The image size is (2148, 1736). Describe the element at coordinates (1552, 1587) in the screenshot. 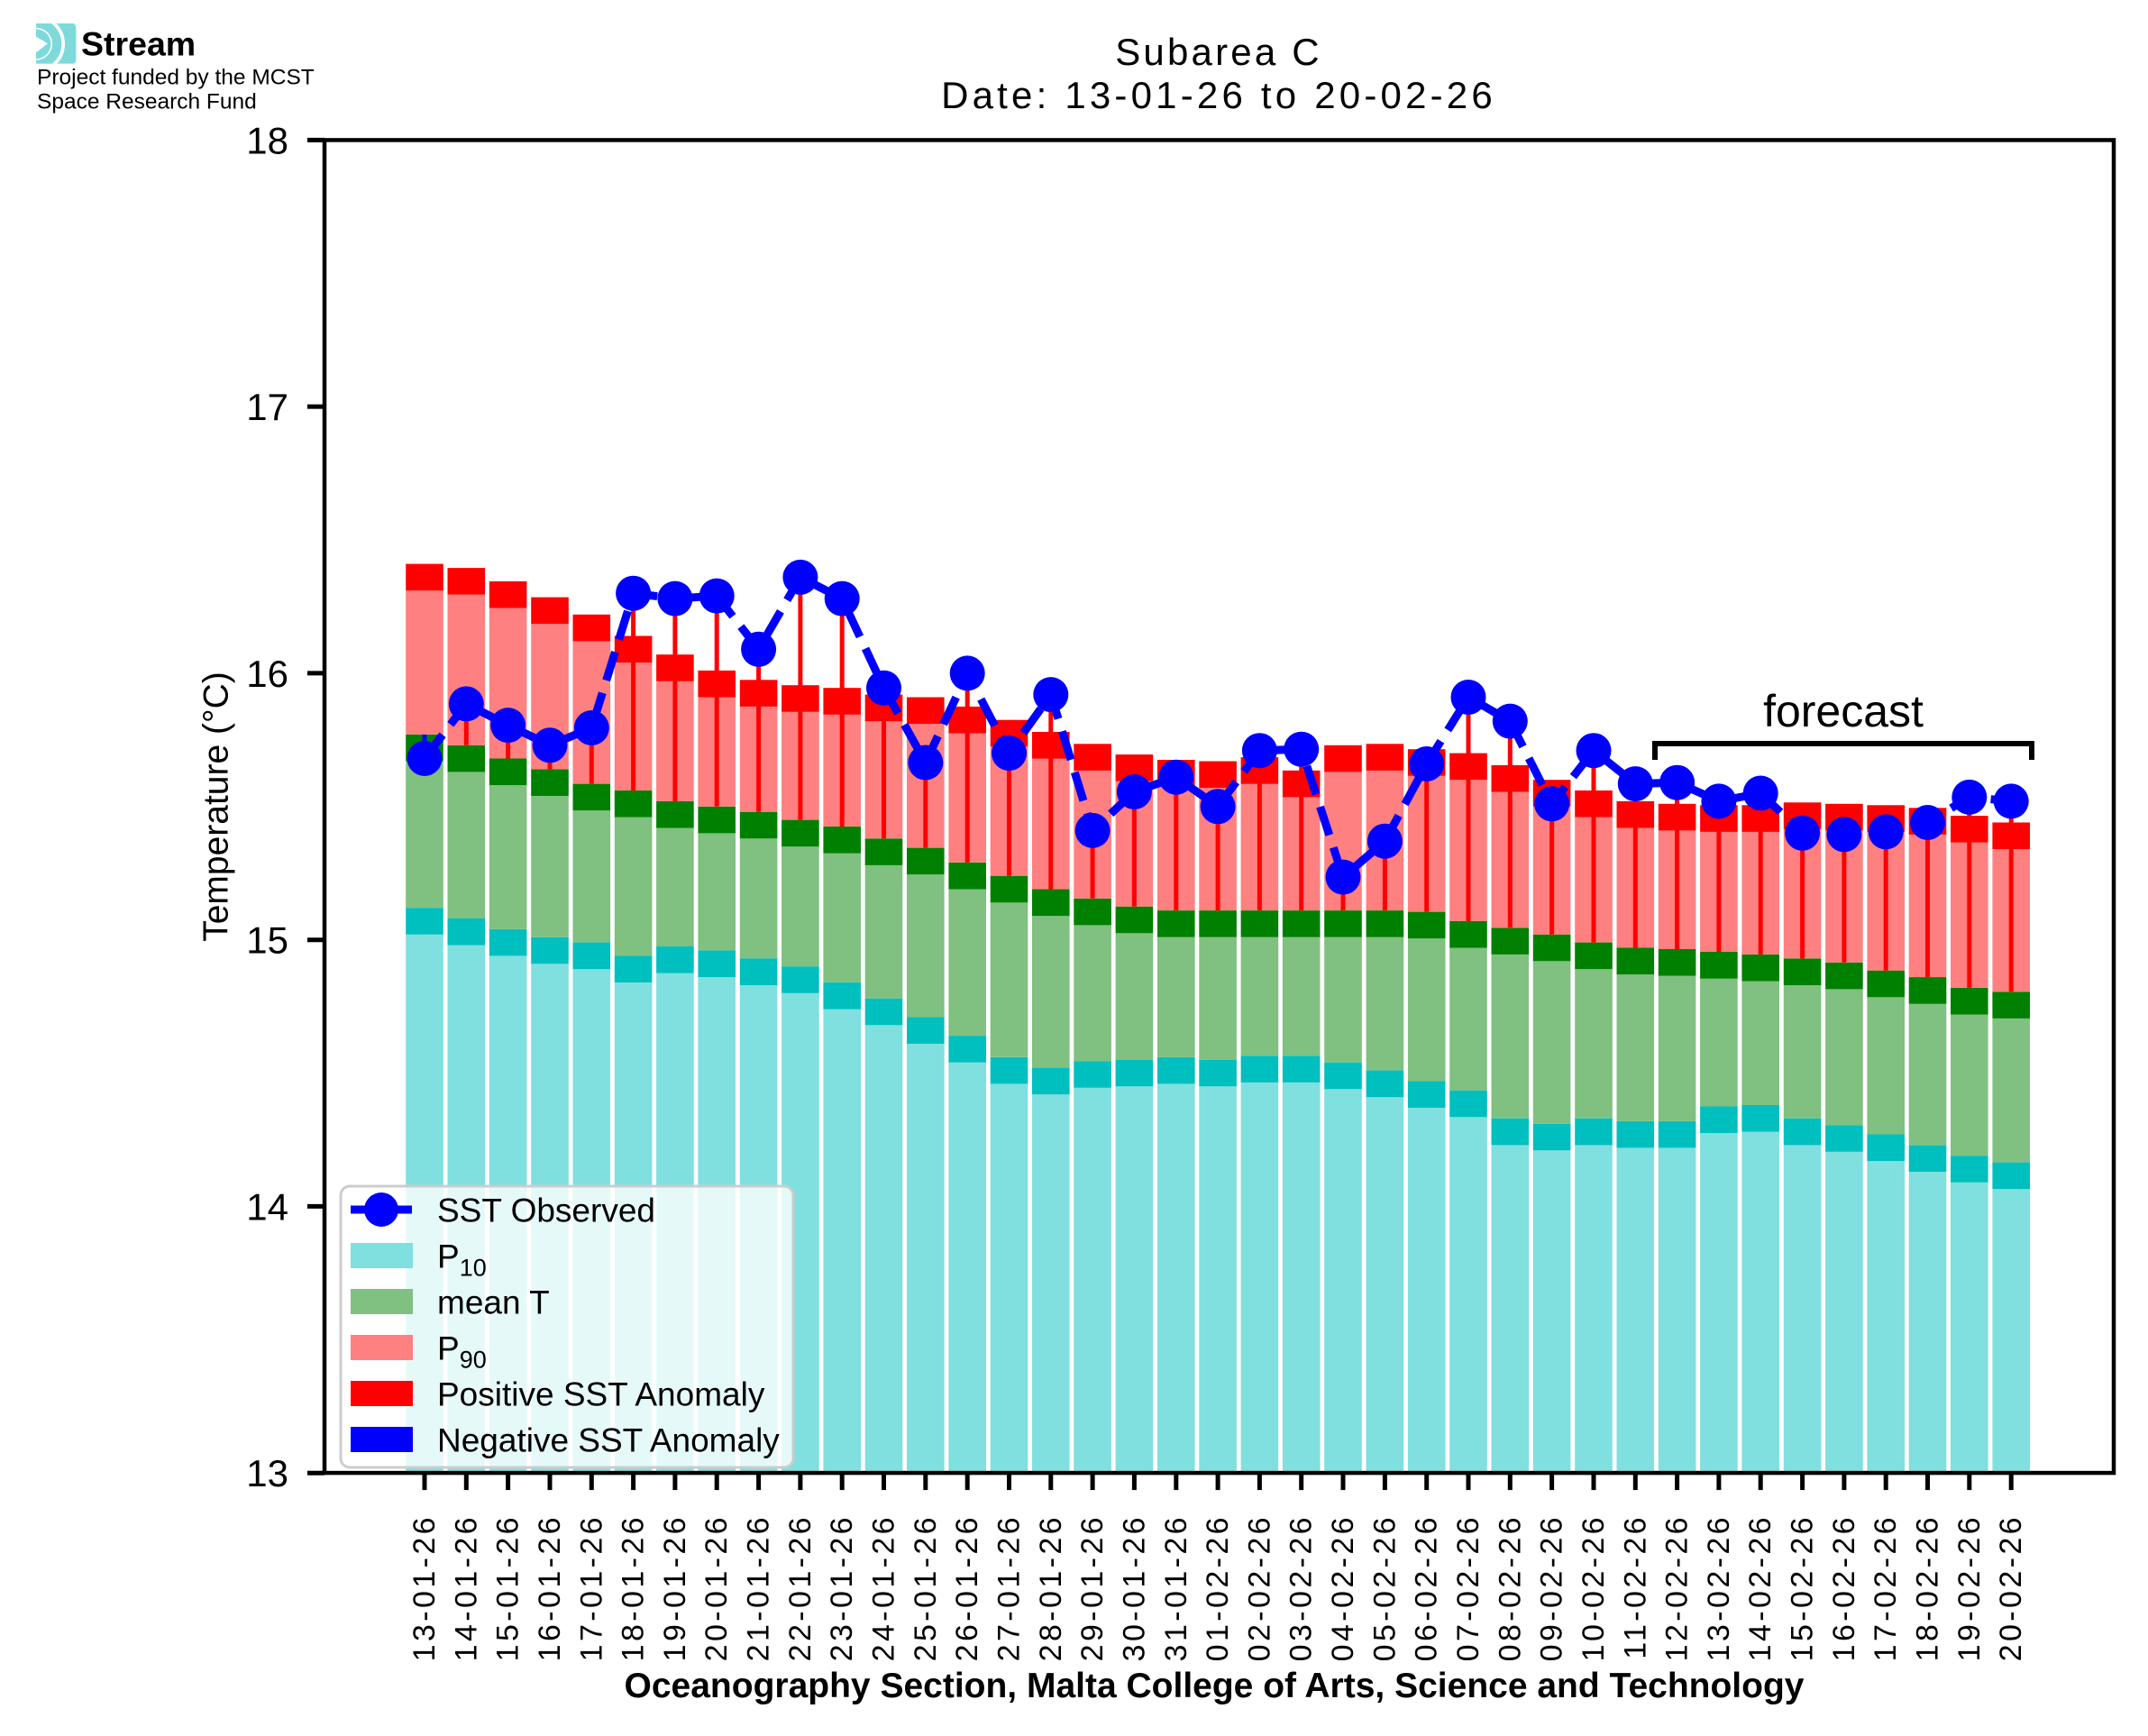

I see `svg-text: 09-02-26` at that location.